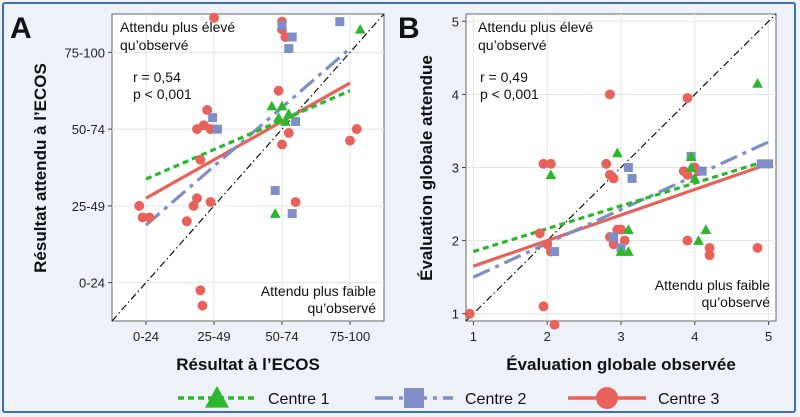  I want to click on y-axis-title-b: Évaluation globale attendue, so click(426, 168).